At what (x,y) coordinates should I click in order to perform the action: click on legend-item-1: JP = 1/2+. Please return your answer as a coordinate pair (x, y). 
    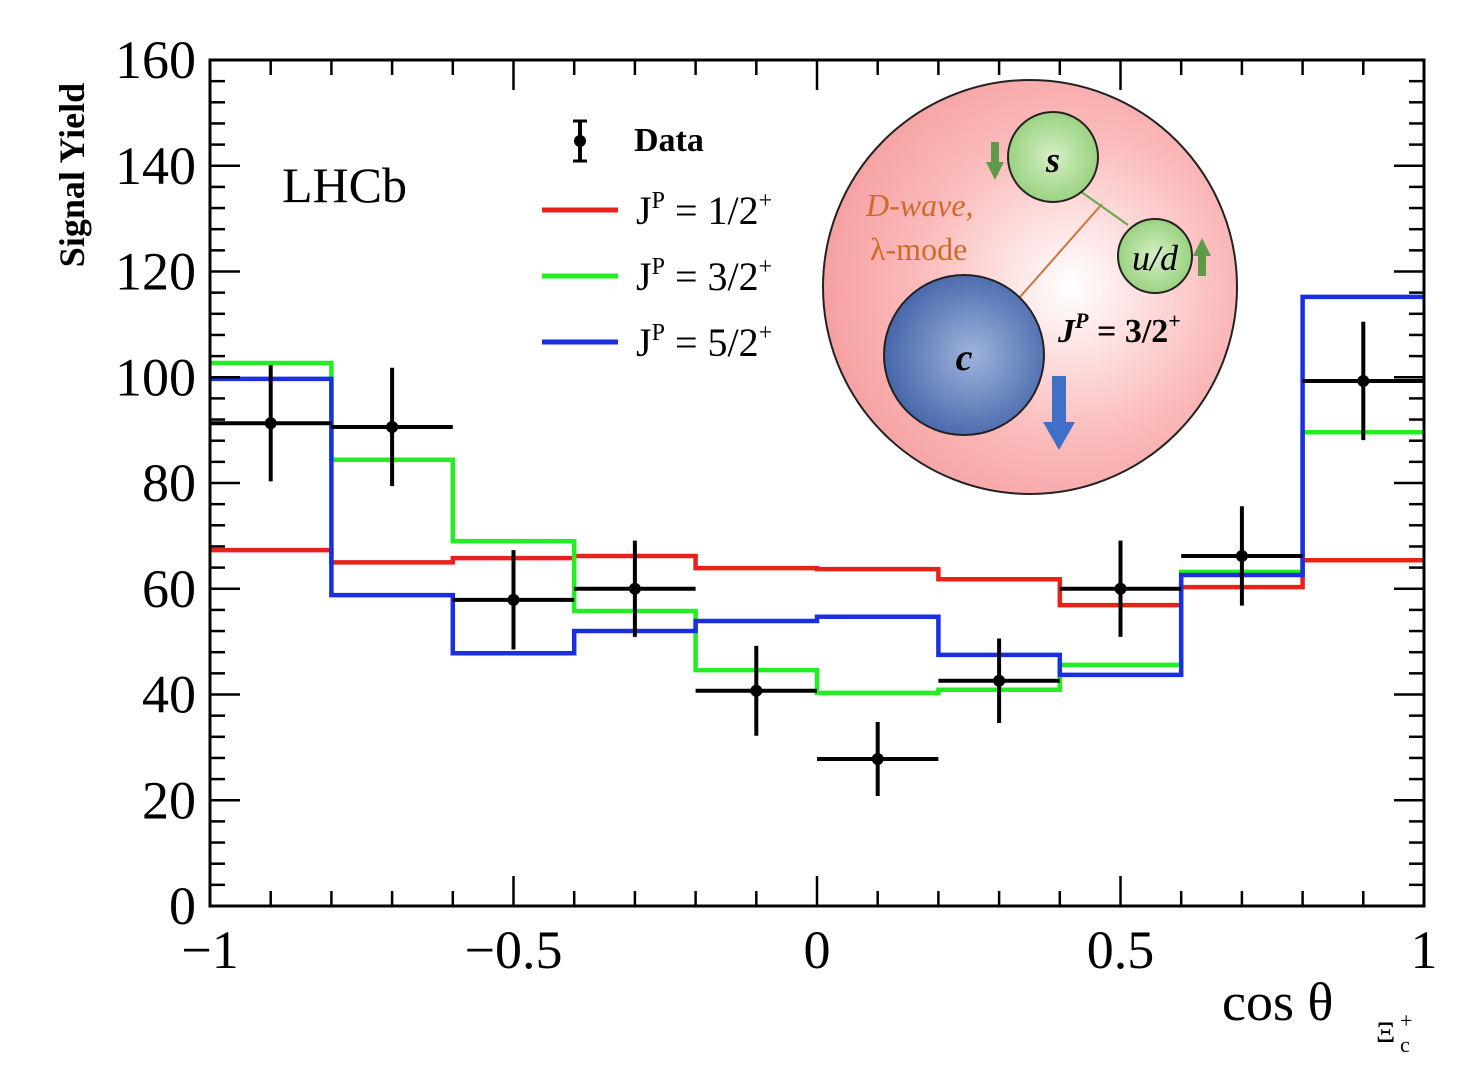
    Looking at the image, I should click on (657, 210).